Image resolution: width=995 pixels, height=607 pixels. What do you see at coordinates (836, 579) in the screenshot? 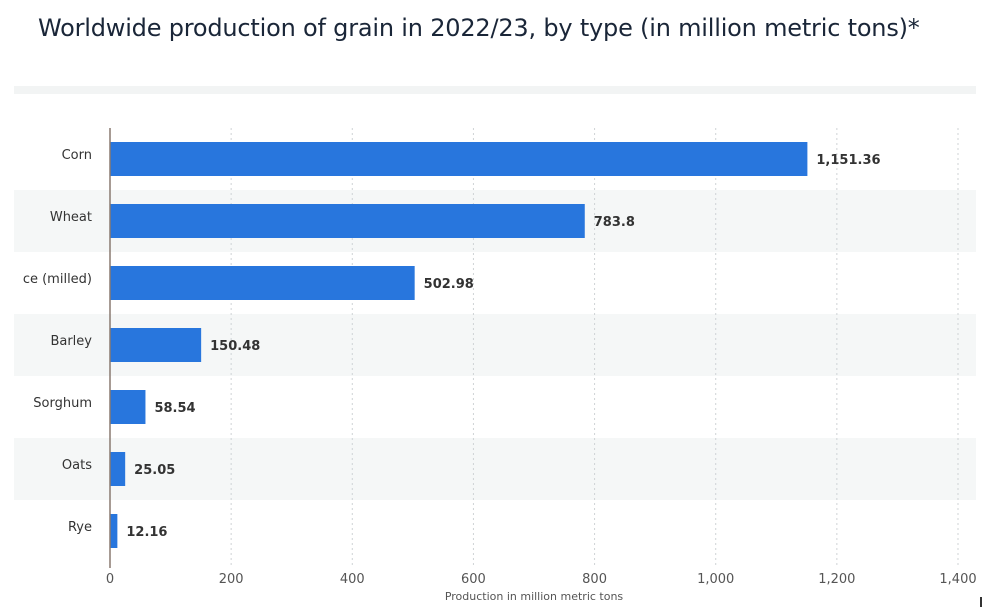
I see `x-tick-label: 1,200` at bounding box center [836, 579].